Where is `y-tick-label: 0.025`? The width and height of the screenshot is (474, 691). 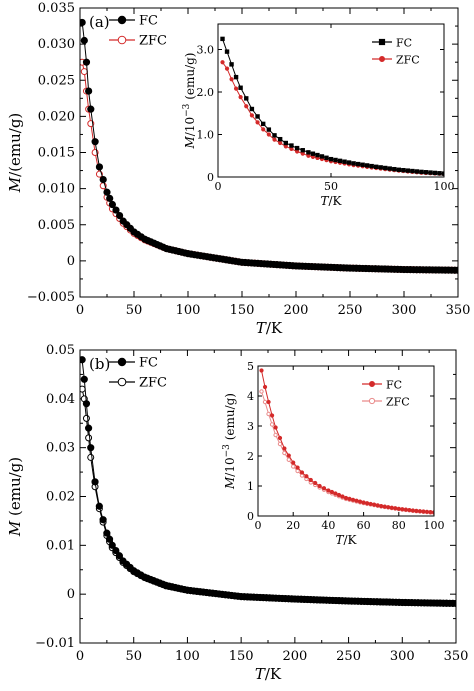
y-tick-label: 0.025 is located at coordinates (56, 80).